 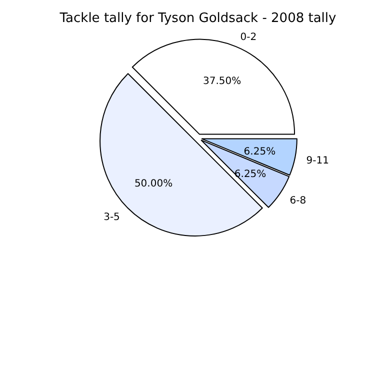 What do you see at coordinates (222, 81) in the screenshot?
I see `data-label: 37.50%` at bounding box center [222, 81].